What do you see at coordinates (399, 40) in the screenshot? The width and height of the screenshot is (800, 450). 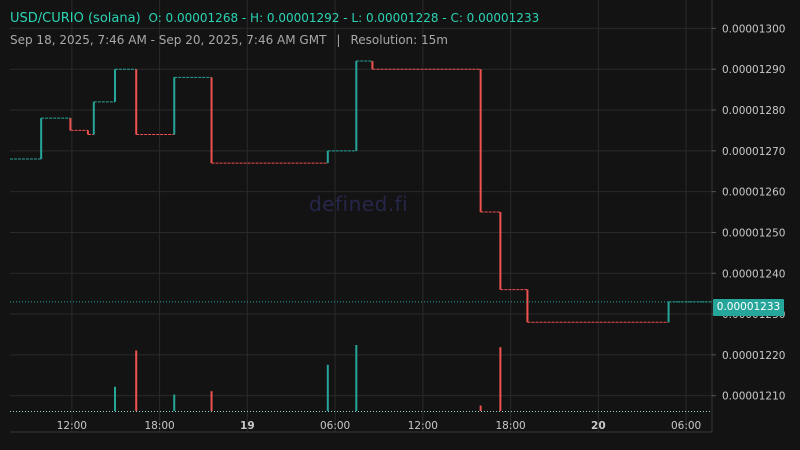 I see `resolution-label: Resolution: 15m` at bounding box center [399, 40].